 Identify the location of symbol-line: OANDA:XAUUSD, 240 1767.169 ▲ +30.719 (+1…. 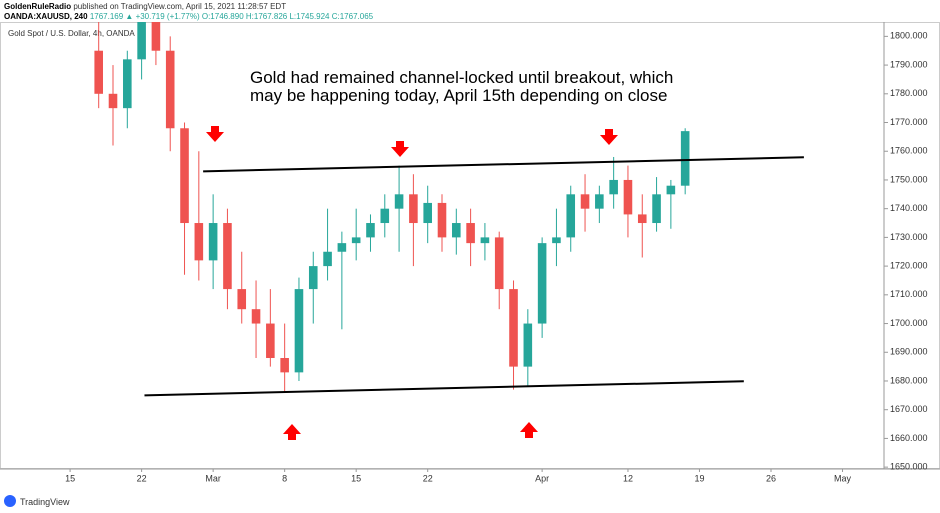
(188, 16).